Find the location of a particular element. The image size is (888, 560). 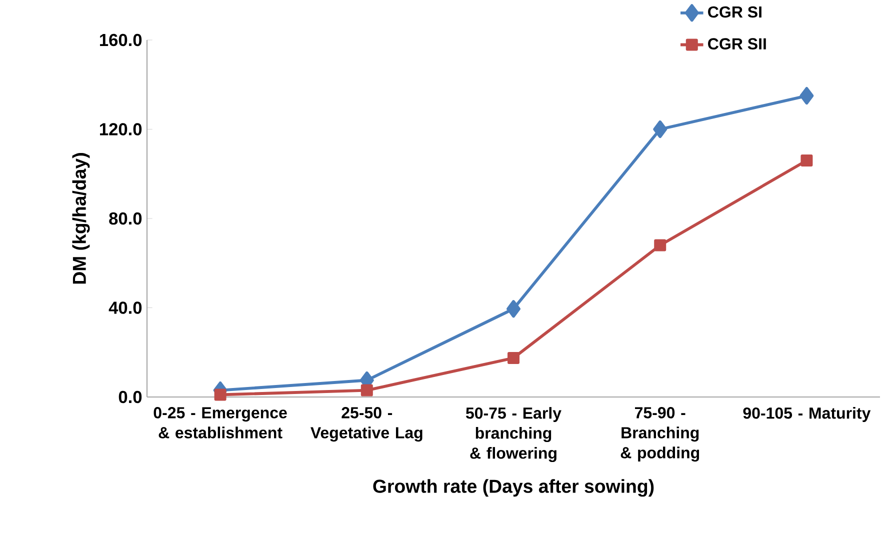

x-tick-label: 25-50 - Vegetative Lag is located at coordinates (366, 424).